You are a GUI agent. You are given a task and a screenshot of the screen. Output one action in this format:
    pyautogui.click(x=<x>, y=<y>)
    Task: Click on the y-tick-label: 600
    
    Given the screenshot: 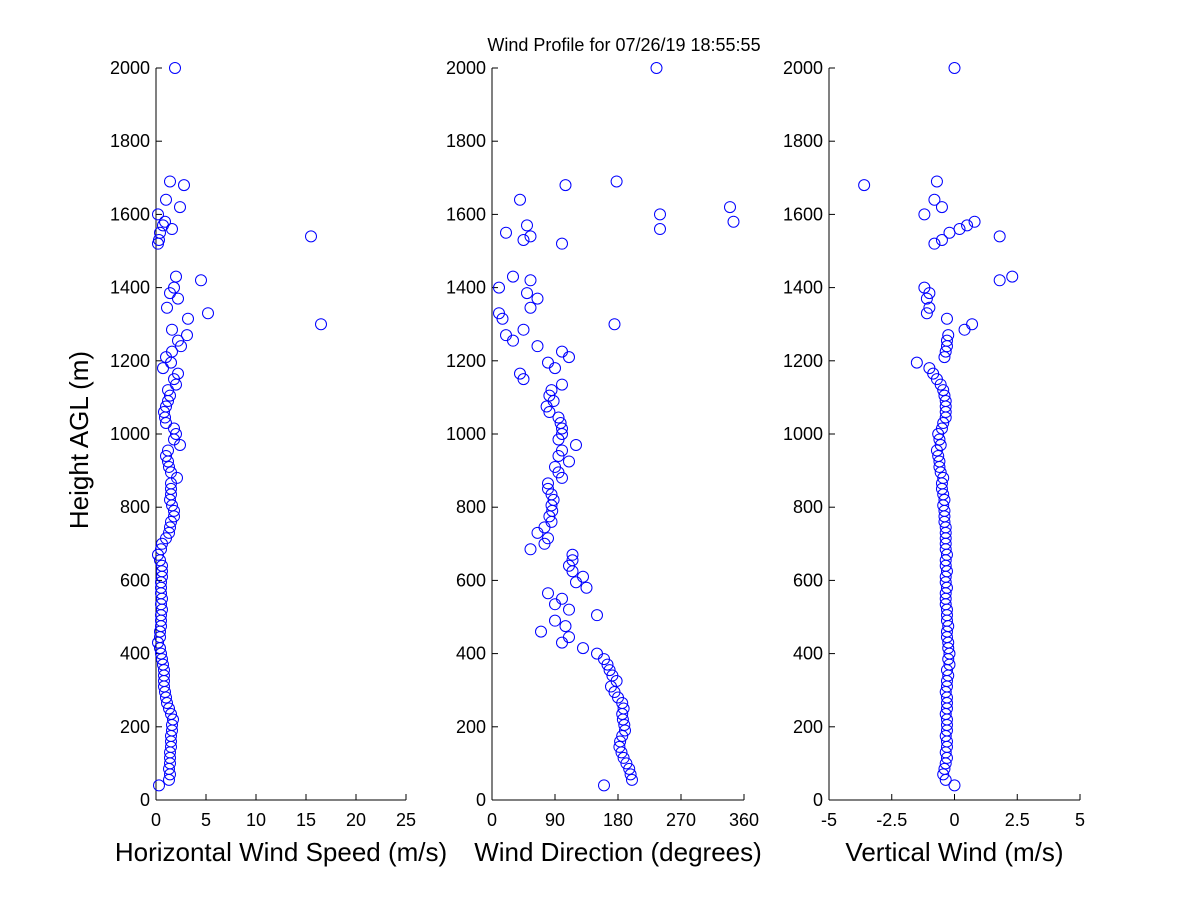 What is the action you would take?
    pyautogui.click(x=135, y=580)
    